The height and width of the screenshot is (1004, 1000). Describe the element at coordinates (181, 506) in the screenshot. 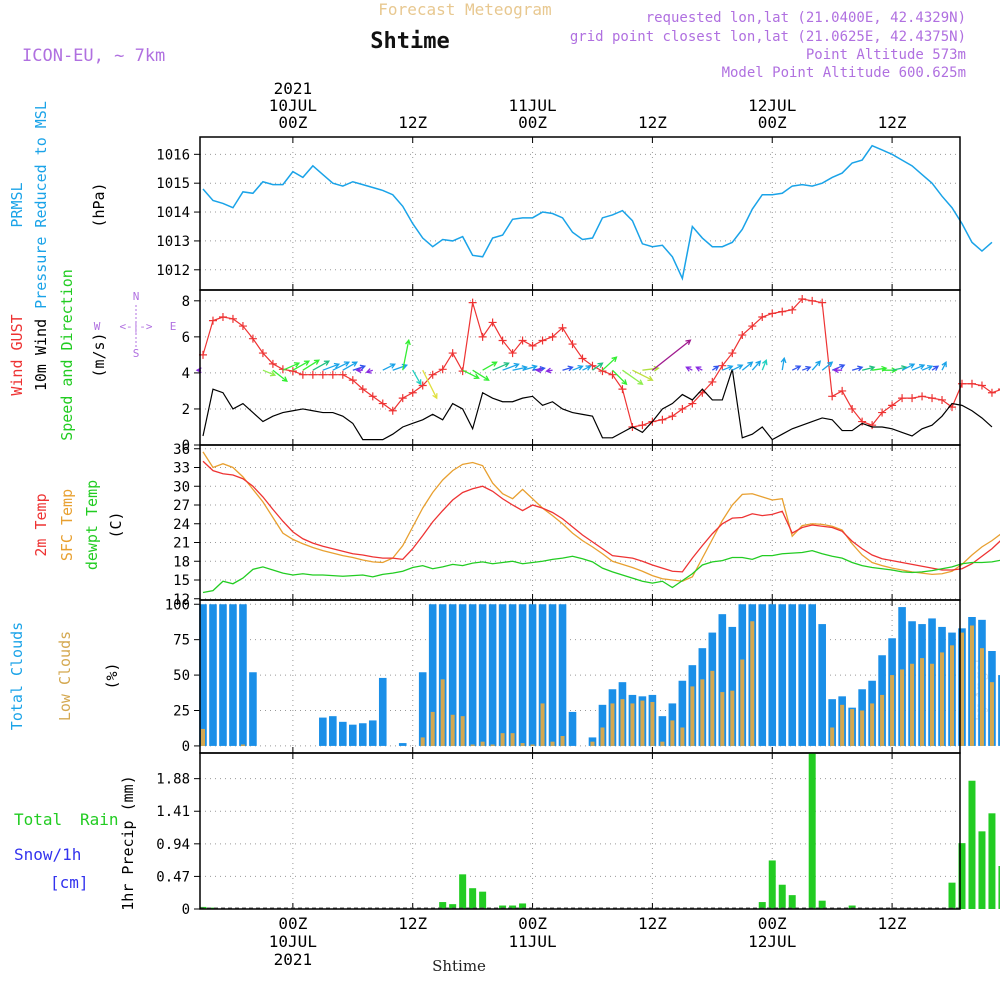

I see `y-tick-label: 27` at that location.